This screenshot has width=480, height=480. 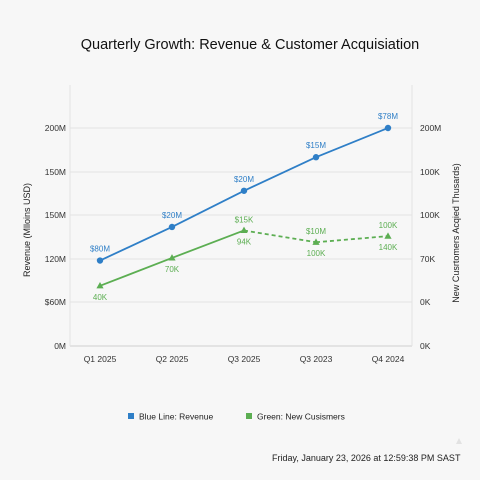 What do you see at coordinates (427, 259) in the screenshot?
I see `y2-tick-label: 70K` at bounding box center [427, 259].